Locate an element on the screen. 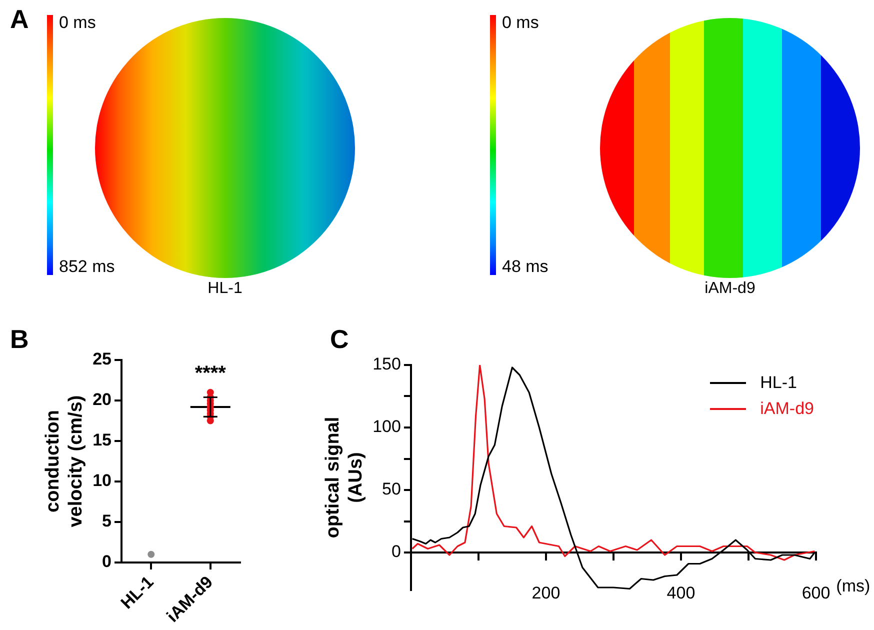 Image resolution: width=874 pixels, height=630 pixels. text: iAM-d9 is located at coordinates (730, 289).